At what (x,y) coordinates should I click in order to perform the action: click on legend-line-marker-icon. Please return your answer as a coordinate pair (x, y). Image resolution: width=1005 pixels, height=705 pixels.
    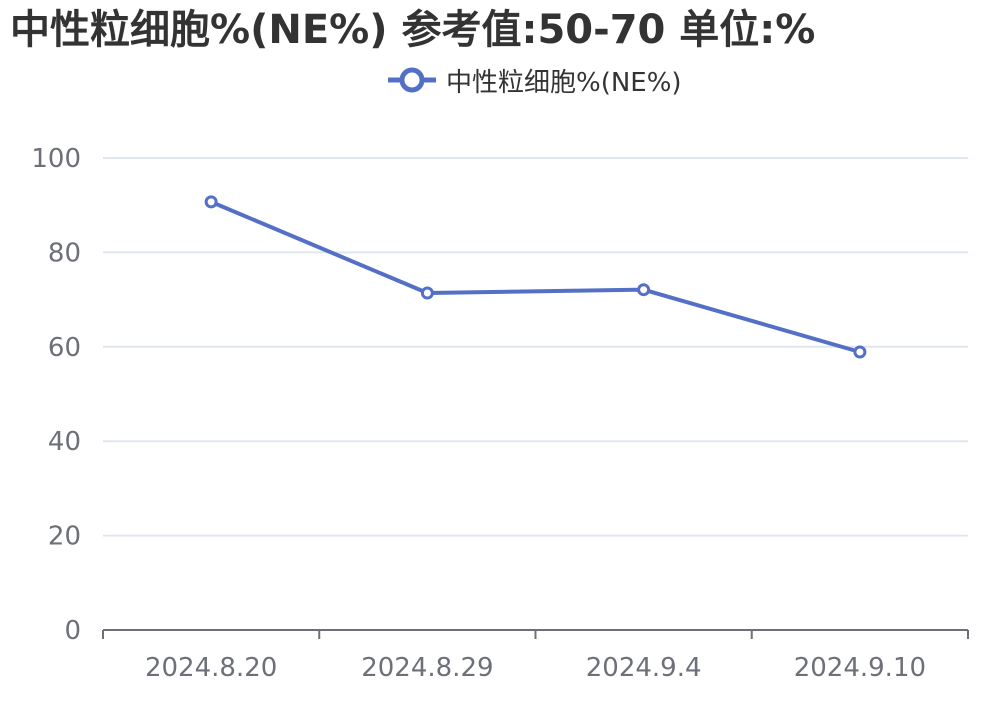
    Looking at the image, I should click on (412, 80).